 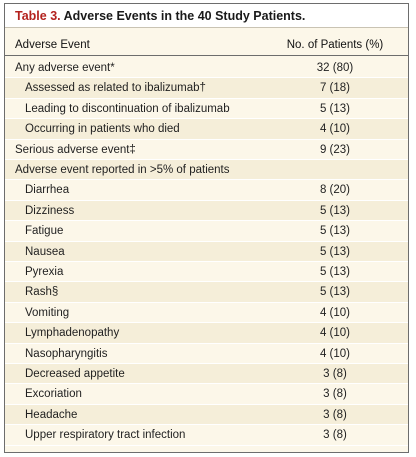 What do you see at coordinates (206, 45) in the screenshot?
I see `table-header: Adverse Event No. of Patients (%)` at bounding box center [206, 45].